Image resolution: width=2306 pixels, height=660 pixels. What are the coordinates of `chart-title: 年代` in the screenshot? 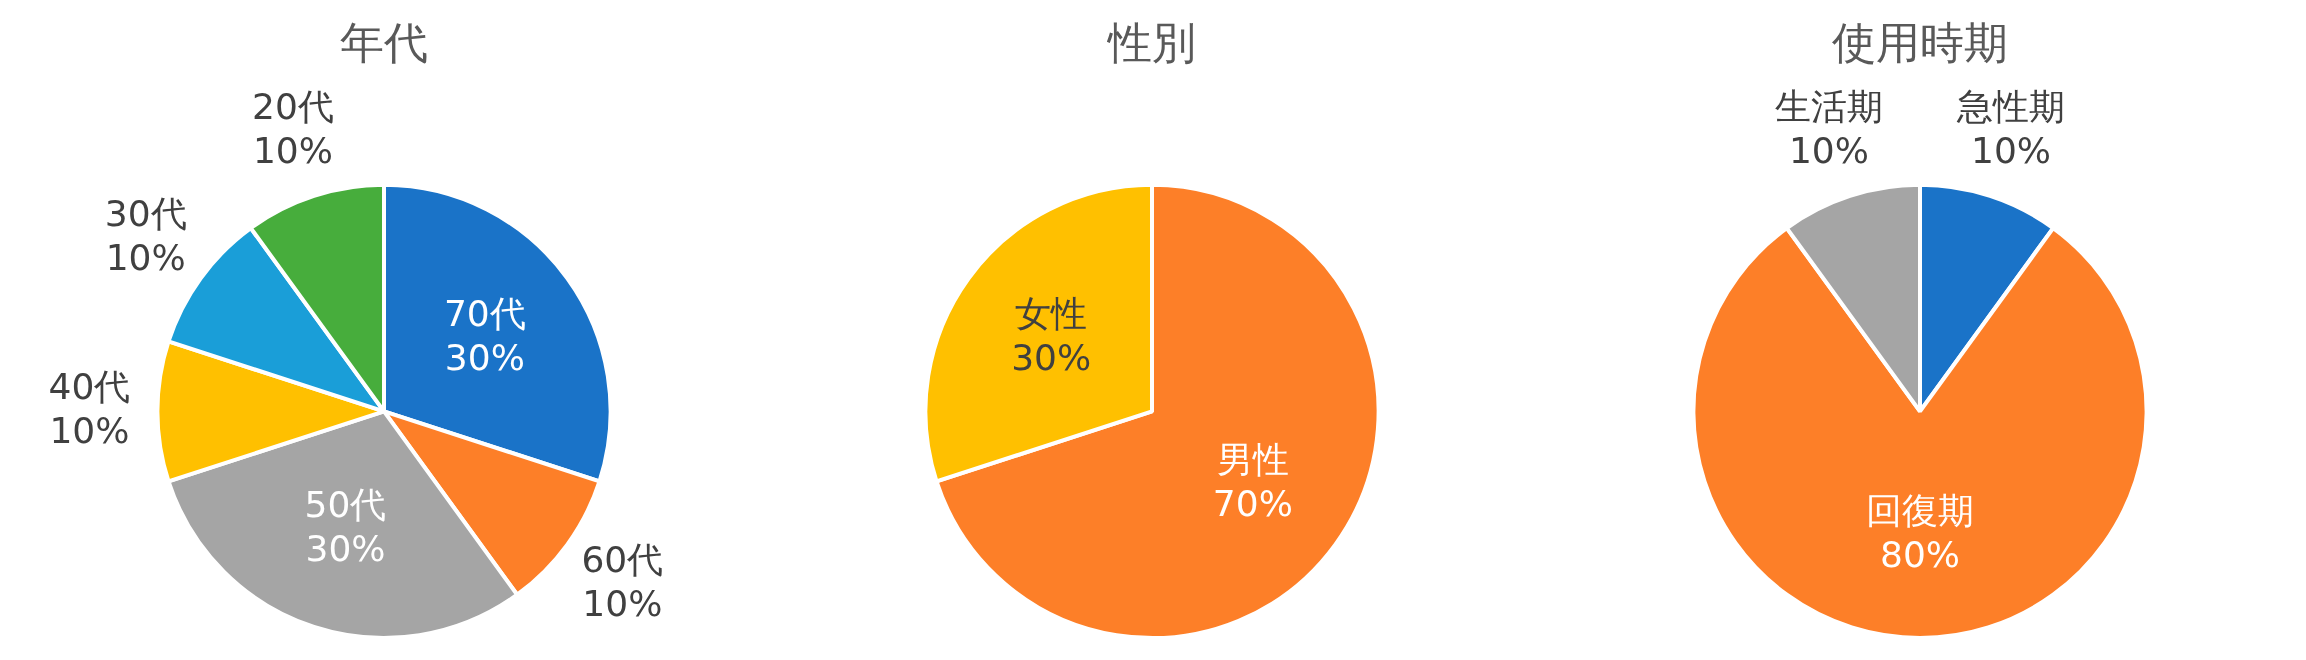 It's located at (384, 42).